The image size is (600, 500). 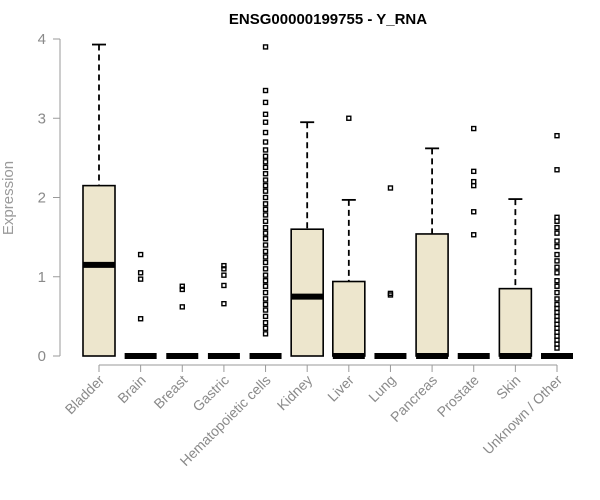 I want to click on y-axis-label: Expression, so click(x=8, y=198).